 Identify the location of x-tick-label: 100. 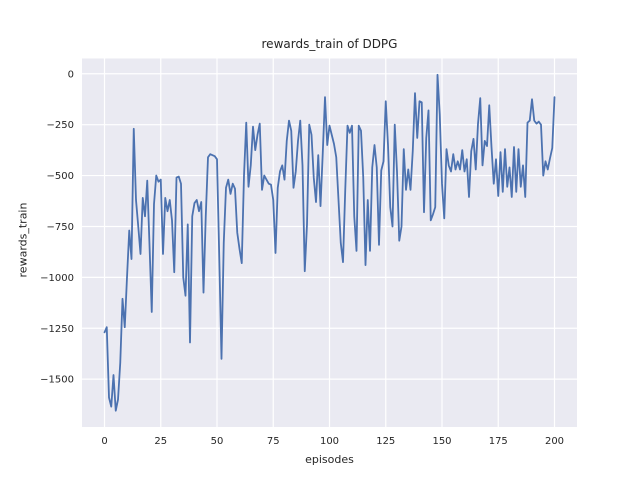
(329, 441).